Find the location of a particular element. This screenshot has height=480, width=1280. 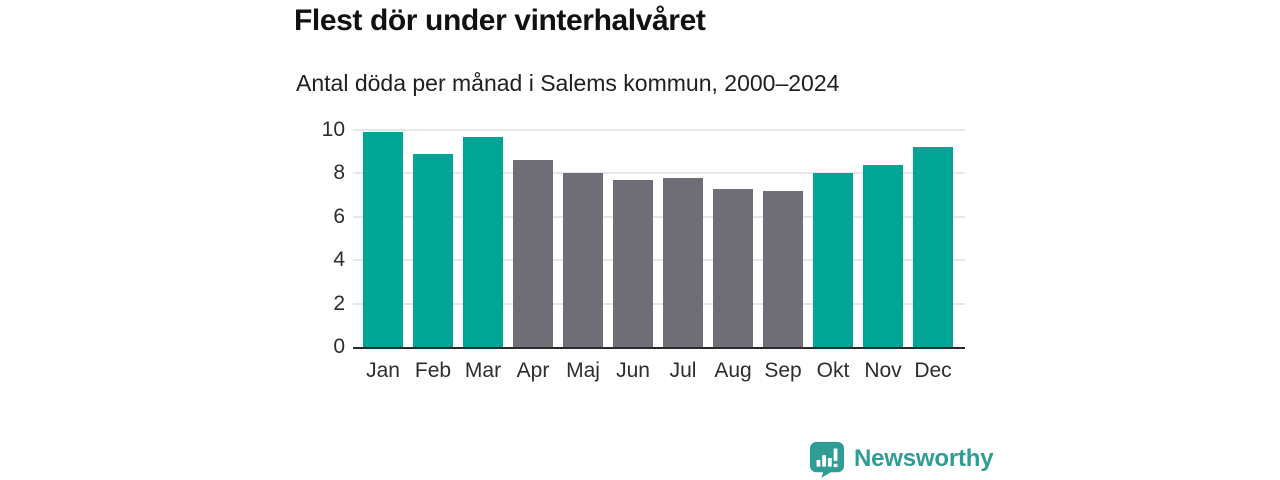

x-tick-sep: Sep is located at coordinates (783, 370).